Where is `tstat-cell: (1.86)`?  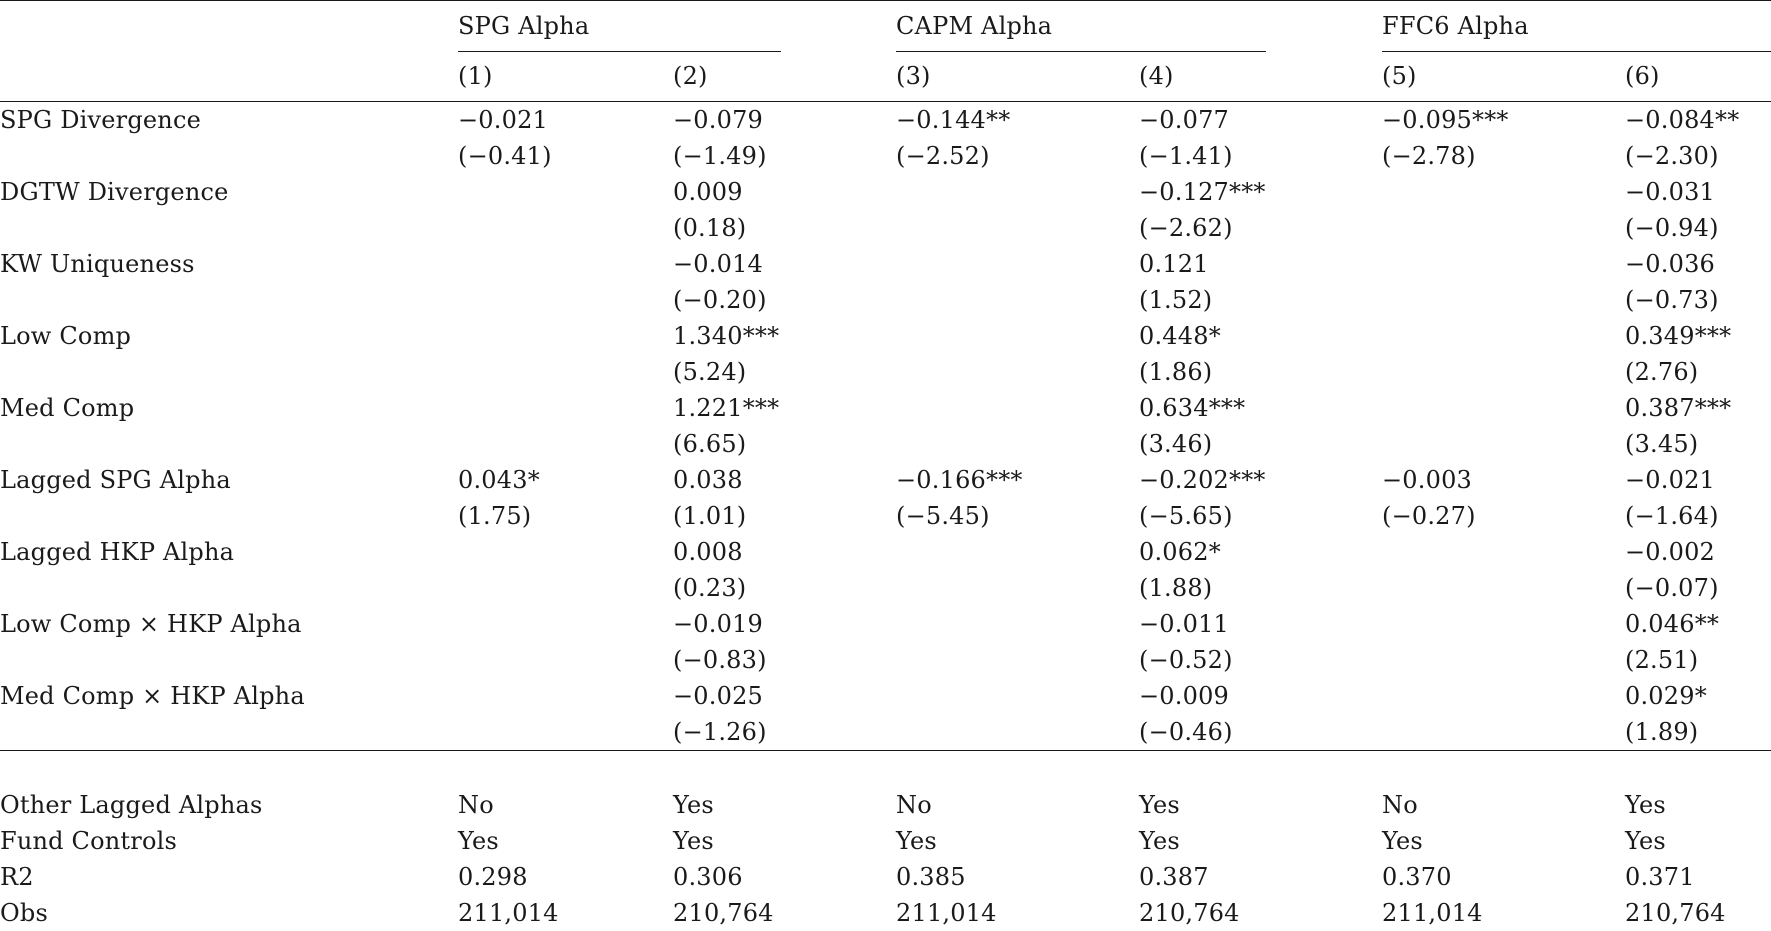
tstat-cell: (1.86) is located at coordinates (1176, 372).